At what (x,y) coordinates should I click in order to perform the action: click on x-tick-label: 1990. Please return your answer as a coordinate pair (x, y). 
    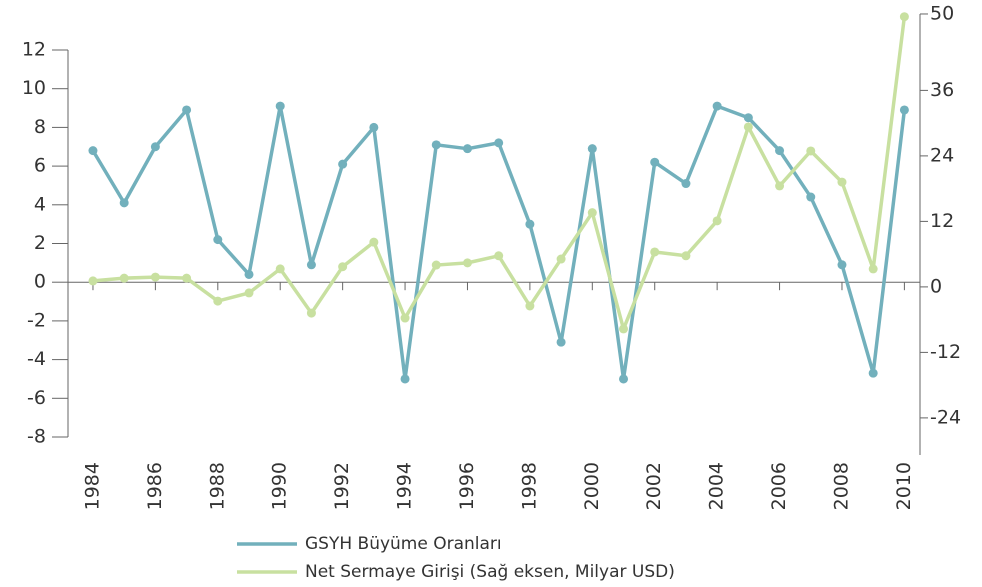
    Looking at the image, I should click on (280, 486).